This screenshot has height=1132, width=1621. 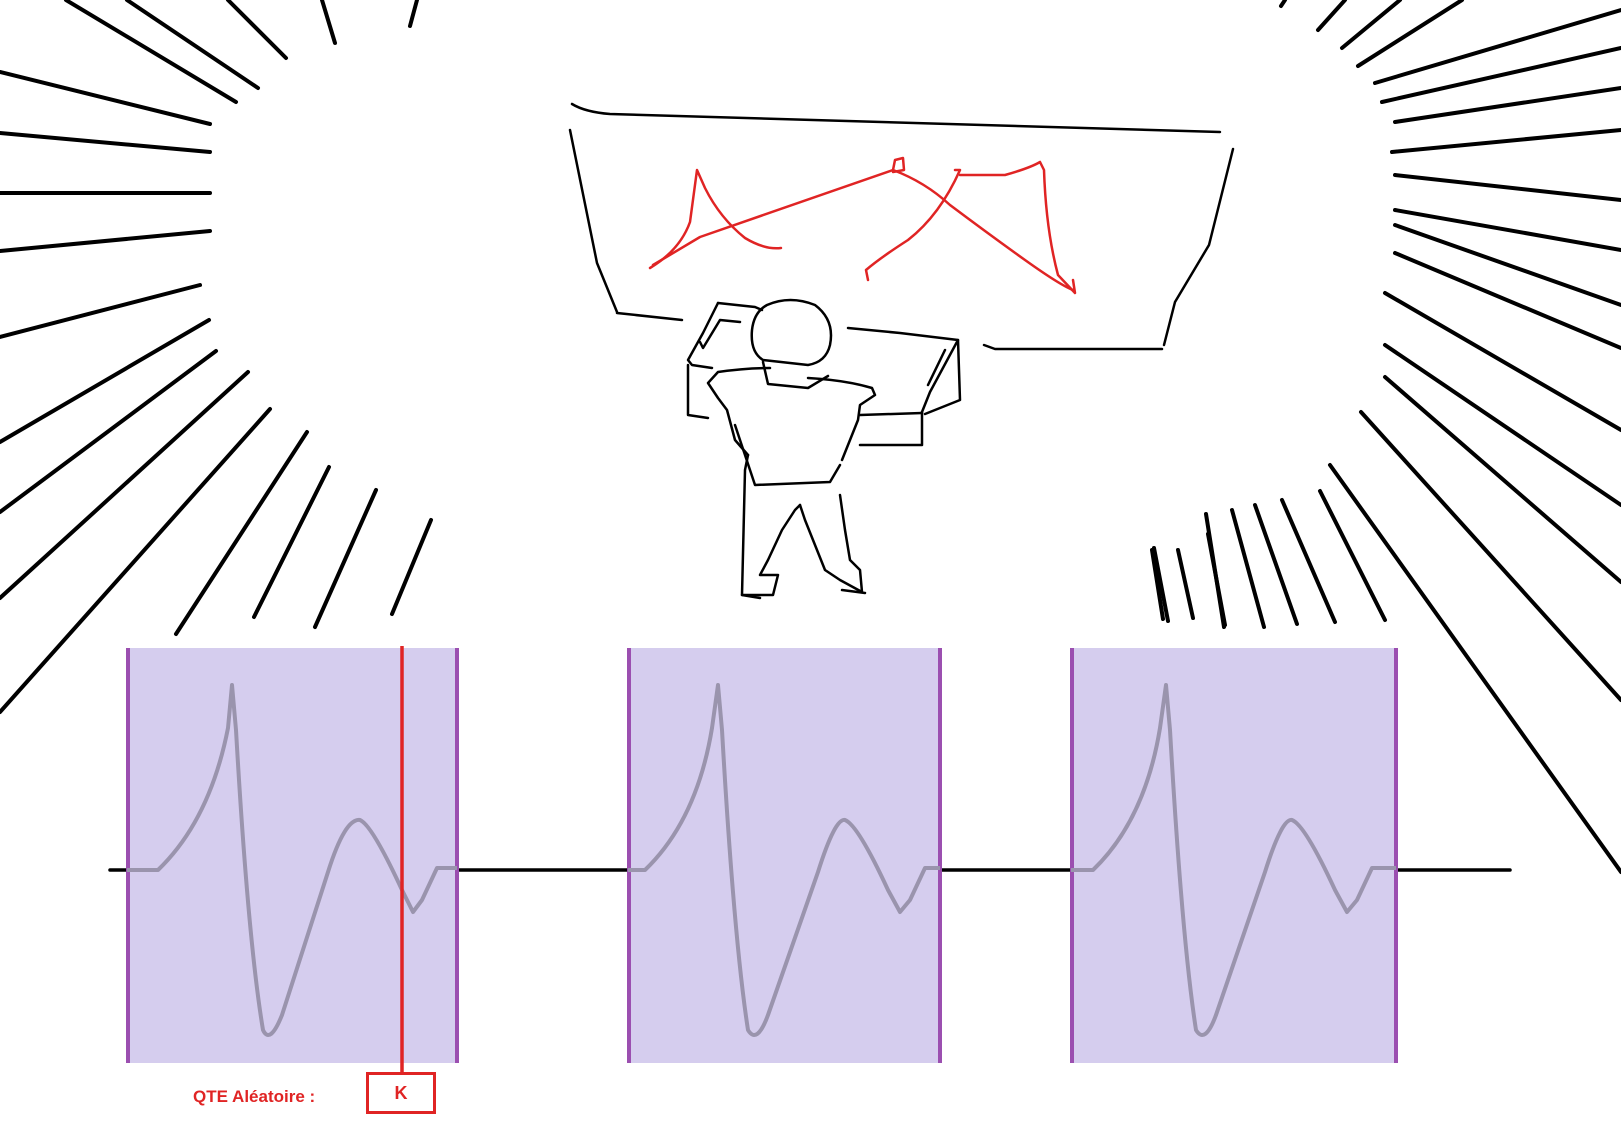 I want to click on qte-label: QTE Aléatoire :, so click(x=254, y=1096).